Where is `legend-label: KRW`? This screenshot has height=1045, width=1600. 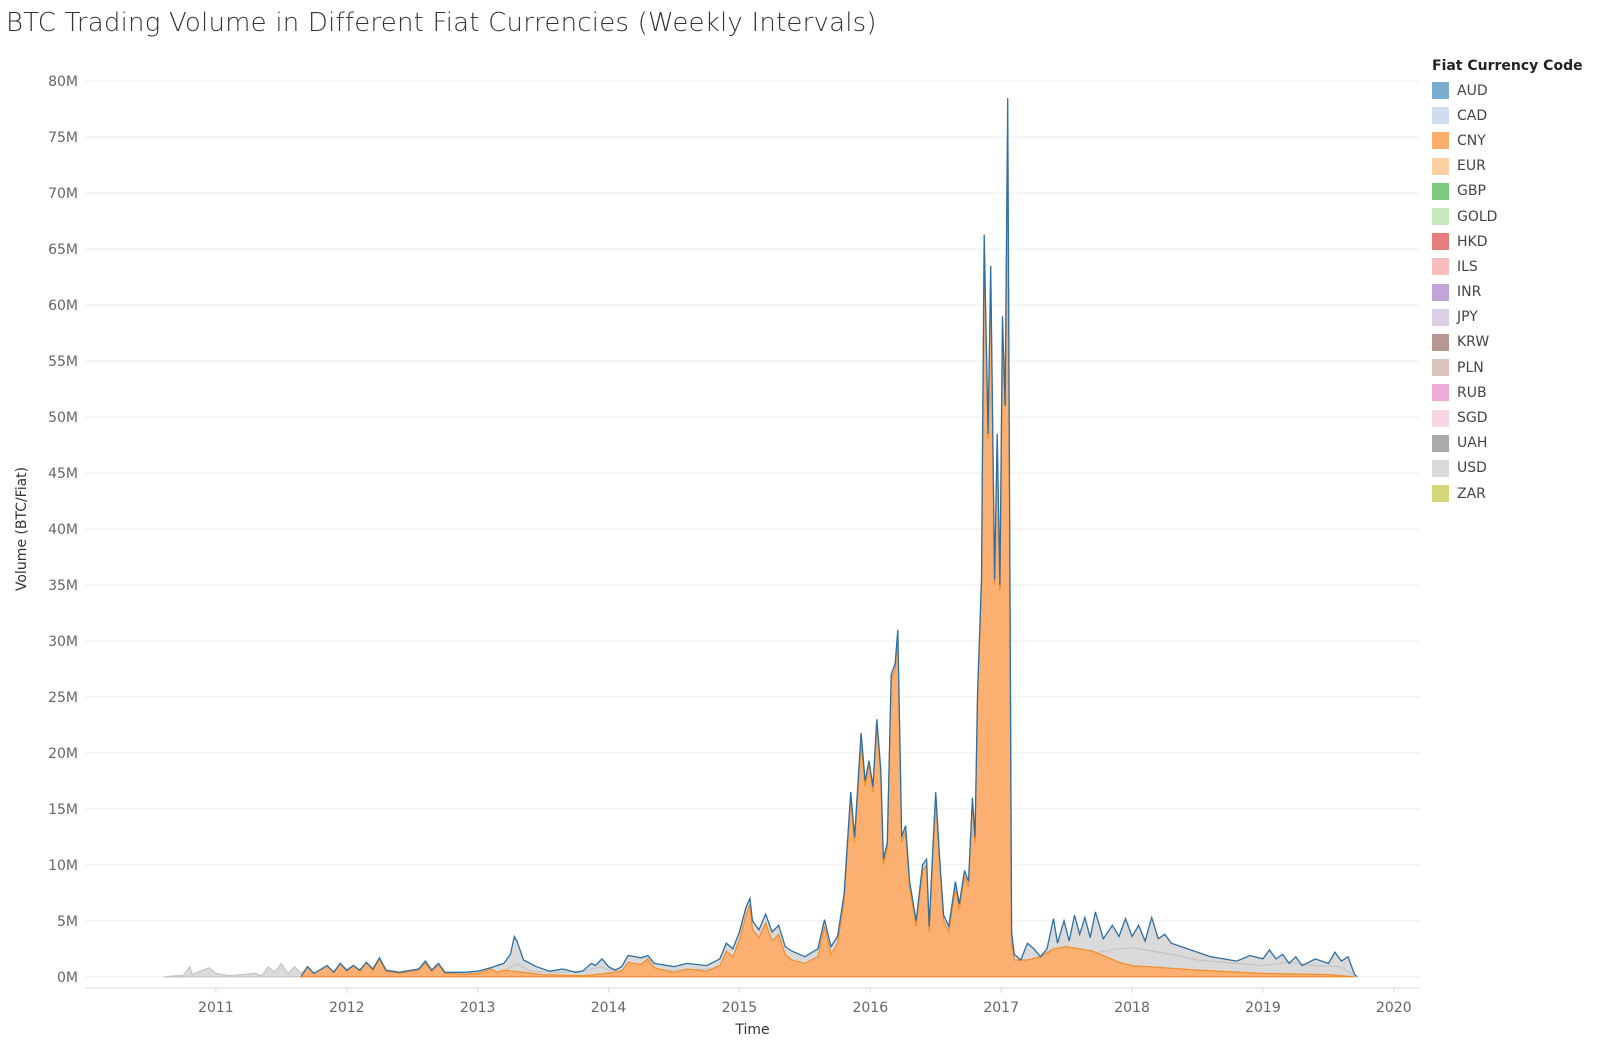 legend-label: KRW is located at coordinates (1473, 342).